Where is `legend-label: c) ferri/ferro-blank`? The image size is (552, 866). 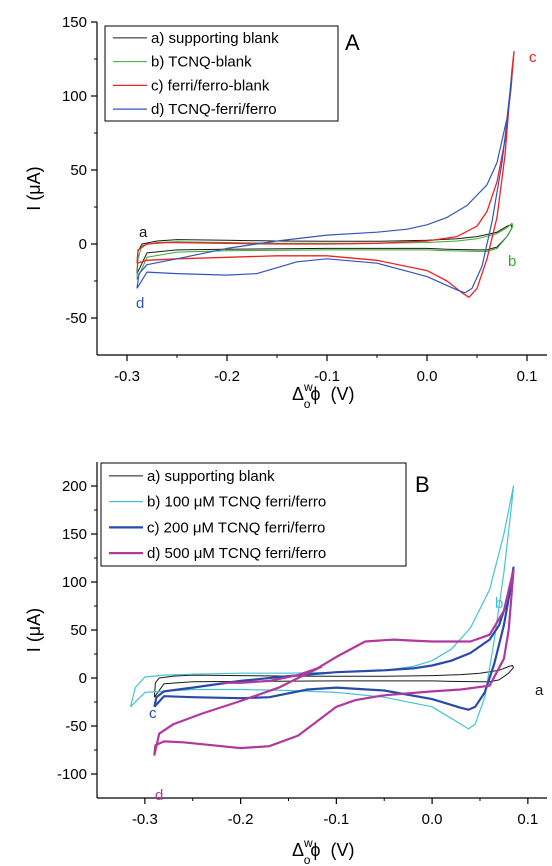 legend-label: c) ferri/ferro-blank is located at coordinates (210, 85).